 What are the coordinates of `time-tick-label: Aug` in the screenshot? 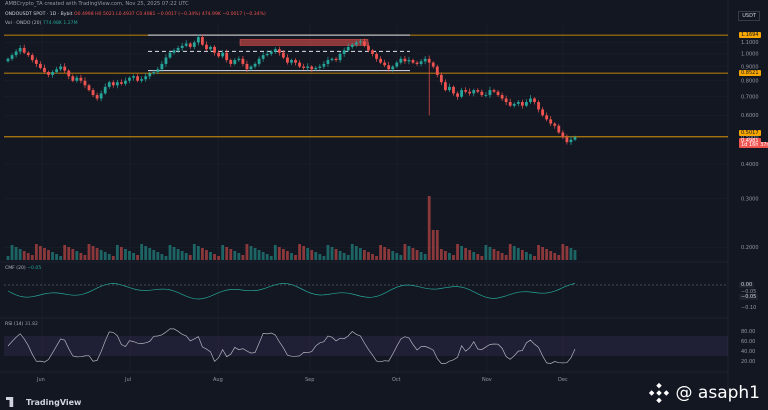 It's located at (218, 380).